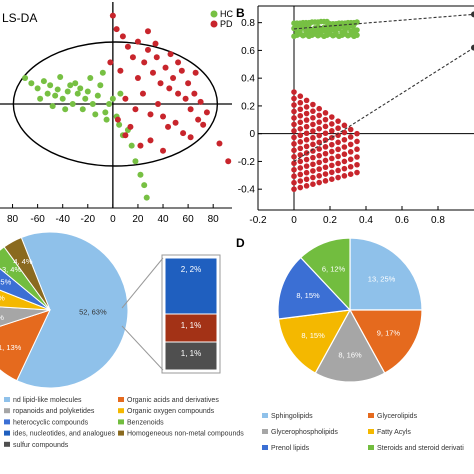 The image size is (474, 474). Describe the element at coordinates (173, 400) in the screenshot. I see `legend-label: Organic acids and derivatives` at that location.